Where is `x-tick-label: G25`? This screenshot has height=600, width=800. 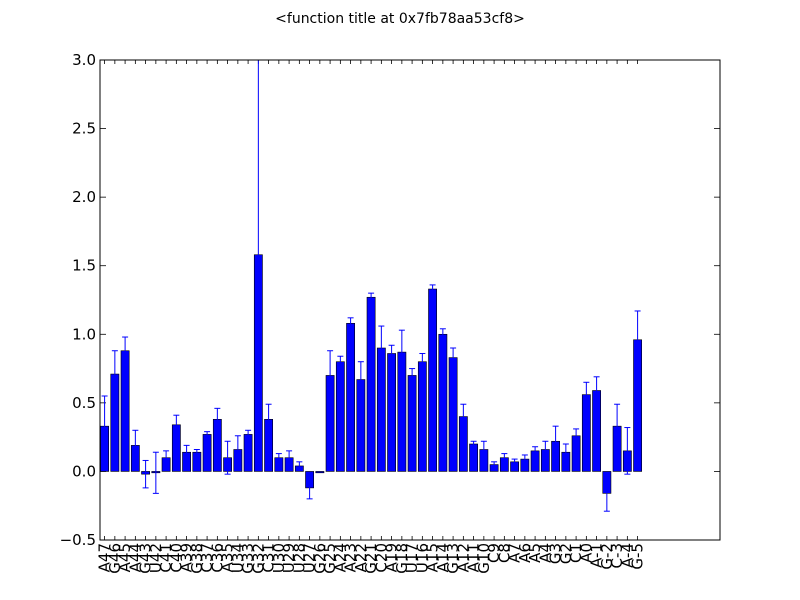
x-tick-label: G25 is located at coordinates (330, 558).